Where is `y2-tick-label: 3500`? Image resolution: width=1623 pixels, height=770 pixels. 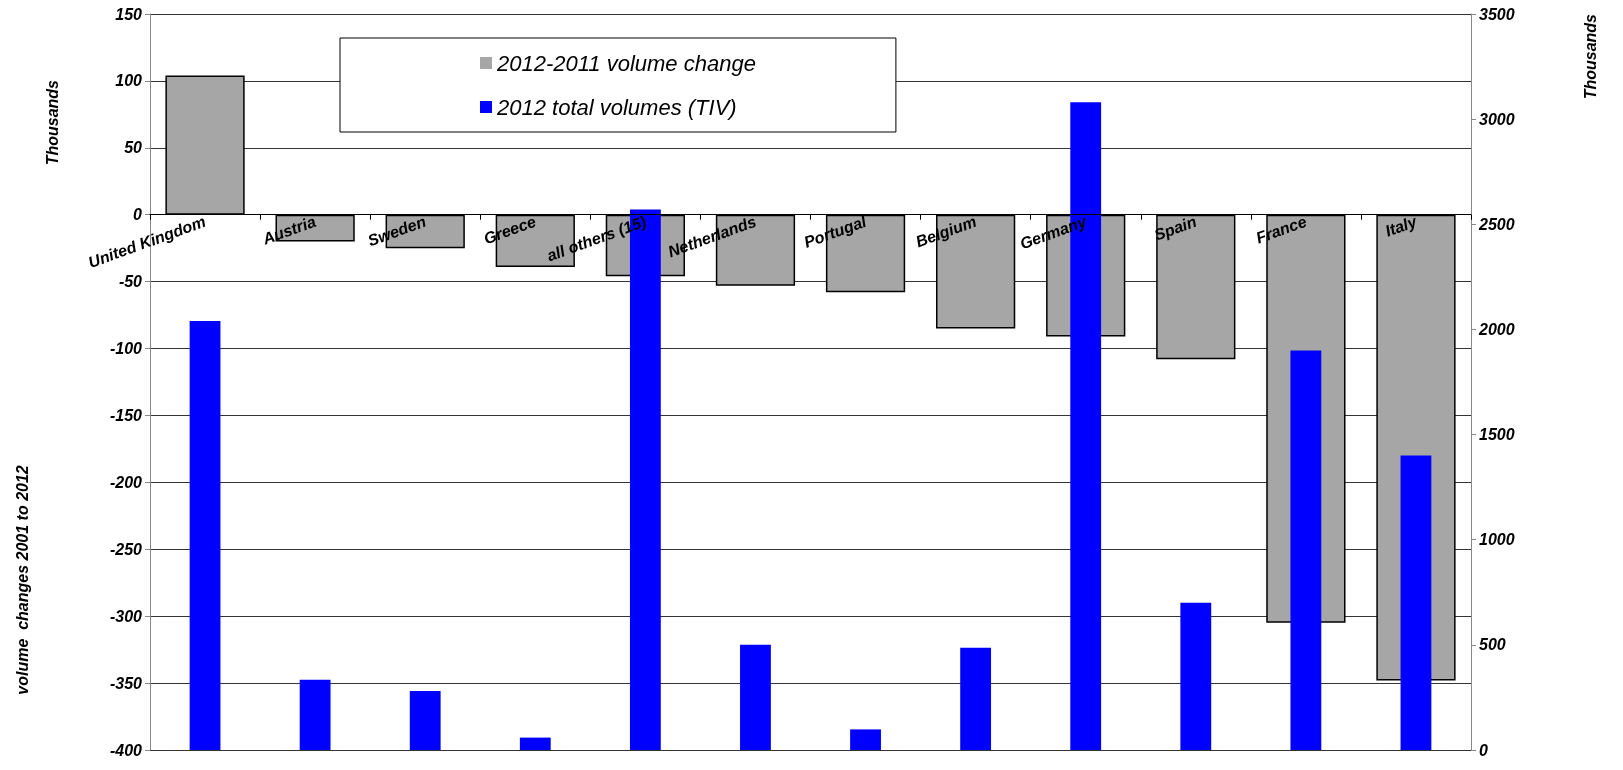 y2-tick-label: 3500 is located at coordinates (1497, 14).